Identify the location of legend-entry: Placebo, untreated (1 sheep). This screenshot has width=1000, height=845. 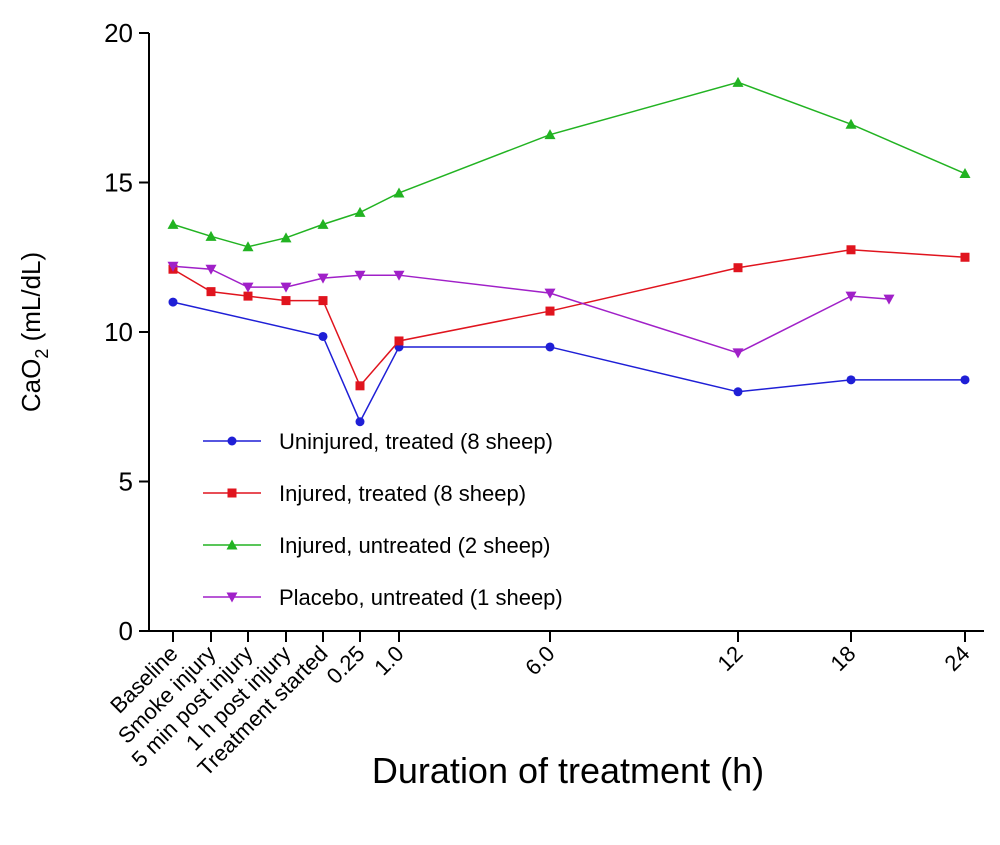
(383, 597).